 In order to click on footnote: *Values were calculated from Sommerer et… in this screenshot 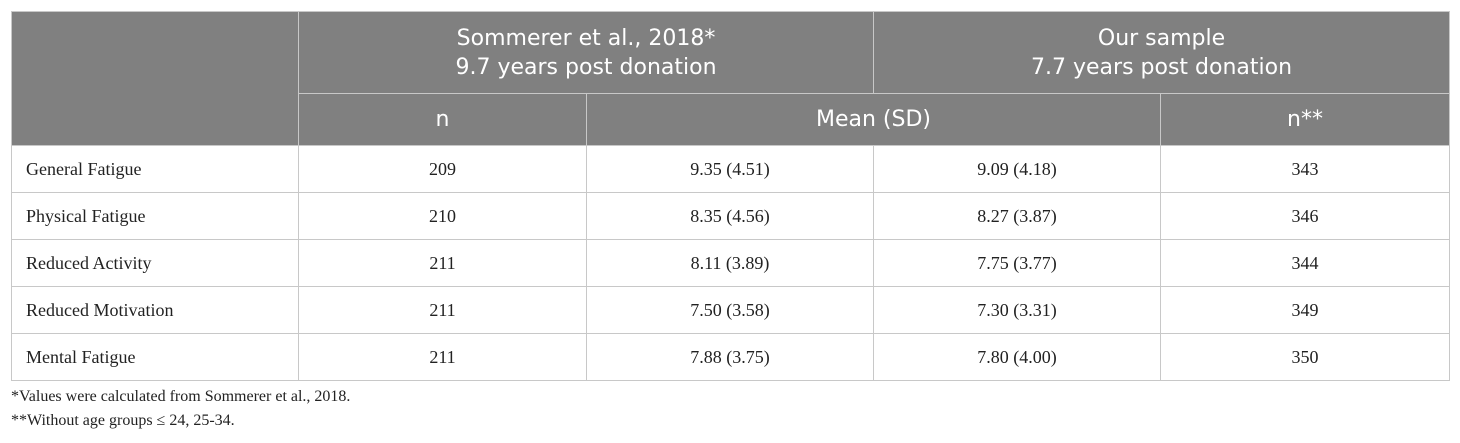, I will do `click(181, 396)`.